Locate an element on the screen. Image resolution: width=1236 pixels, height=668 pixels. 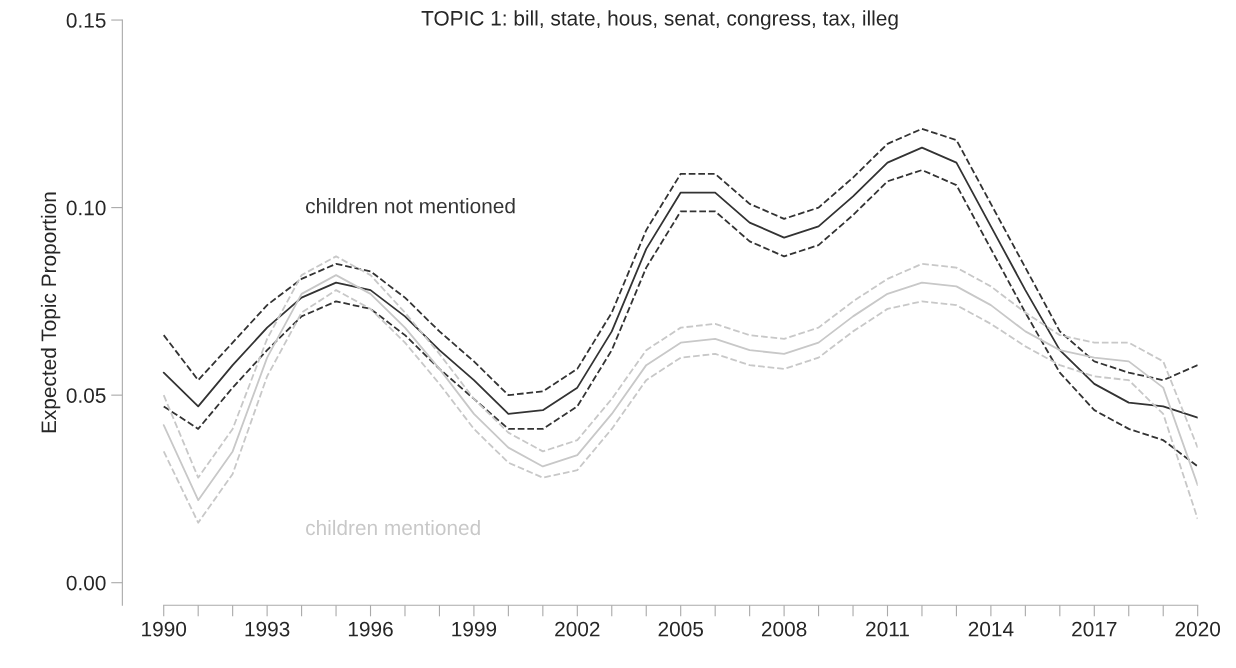
x-tick-label: 2014 is located at coordinates (991, 629).